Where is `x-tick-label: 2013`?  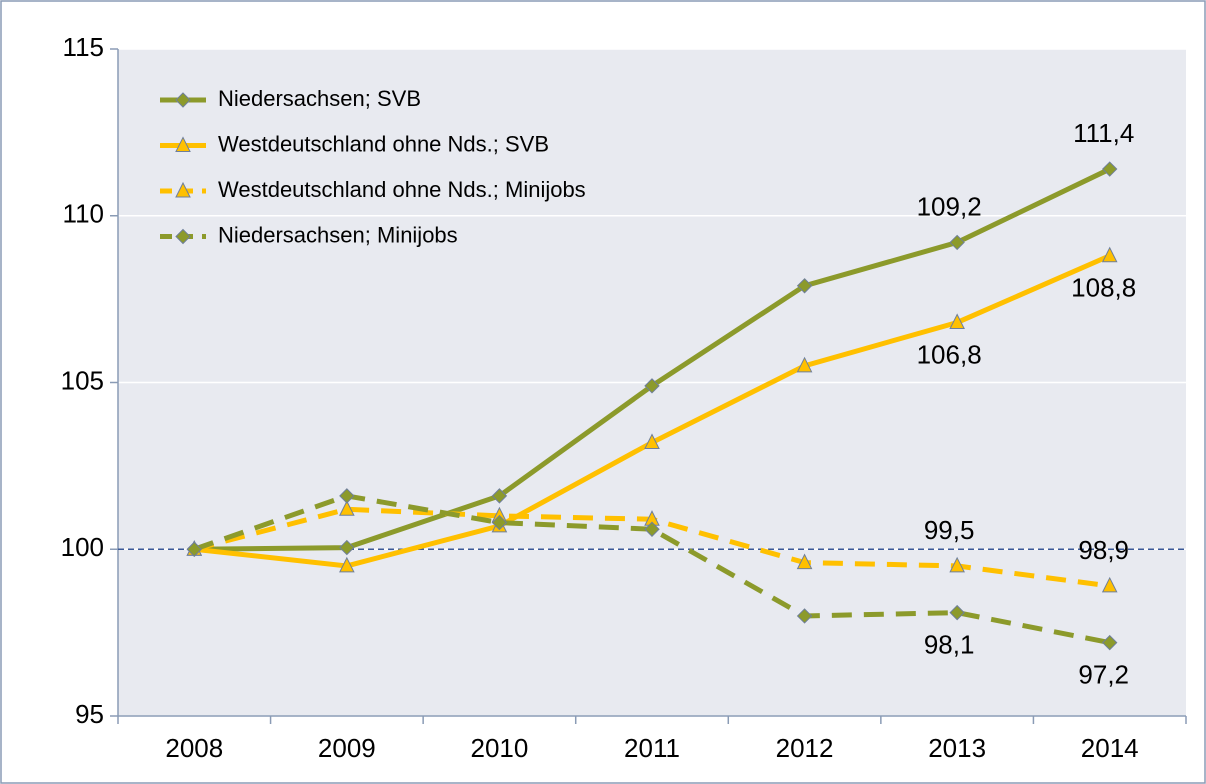
x-tick-label: 2013 is located at coordinates (957, 748).